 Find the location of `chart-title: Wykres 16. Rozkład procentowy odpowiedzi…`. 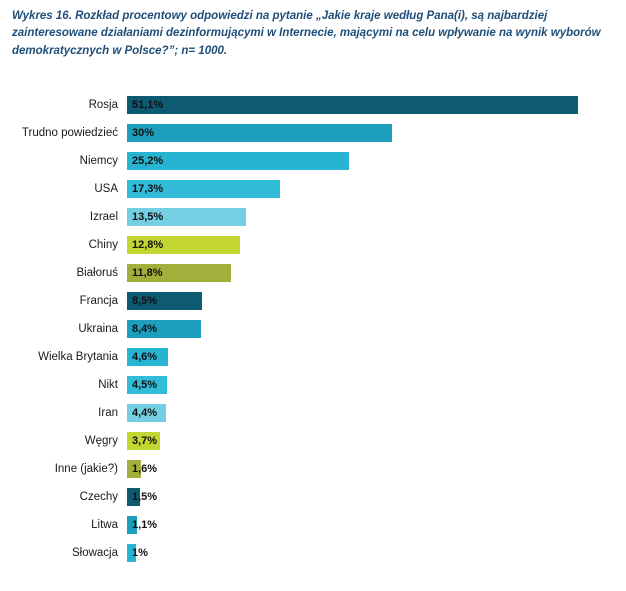

chart-title: Wykres 16. Rozkład procentowy odpowiedzi… is located at coordinates (306, 33).